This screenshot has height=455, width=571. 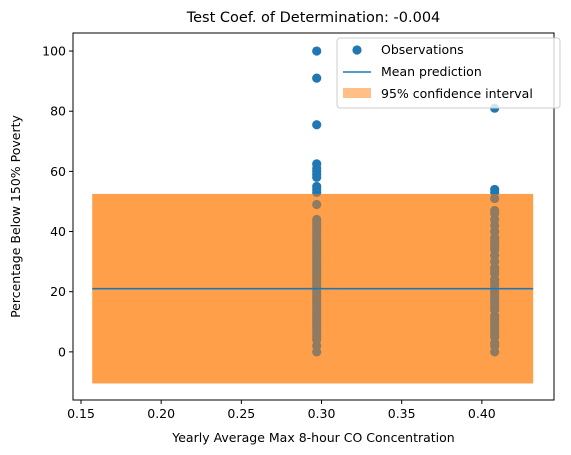 I want to click on x-tick-label: 0.15, so click(x=81, y=413).